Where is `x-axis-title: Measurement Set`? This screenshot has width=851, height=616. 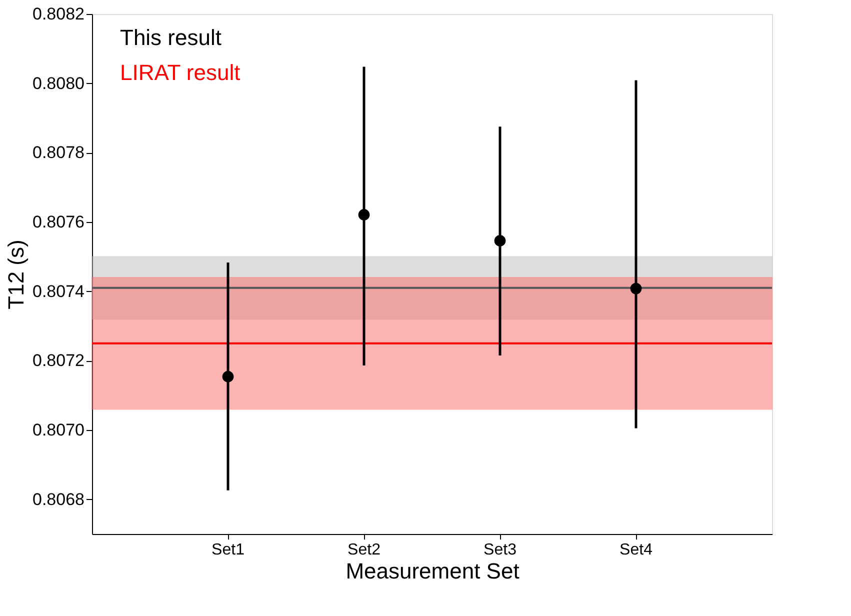 x-axis-title: Measurement Set is located at coordinates (433, 571).